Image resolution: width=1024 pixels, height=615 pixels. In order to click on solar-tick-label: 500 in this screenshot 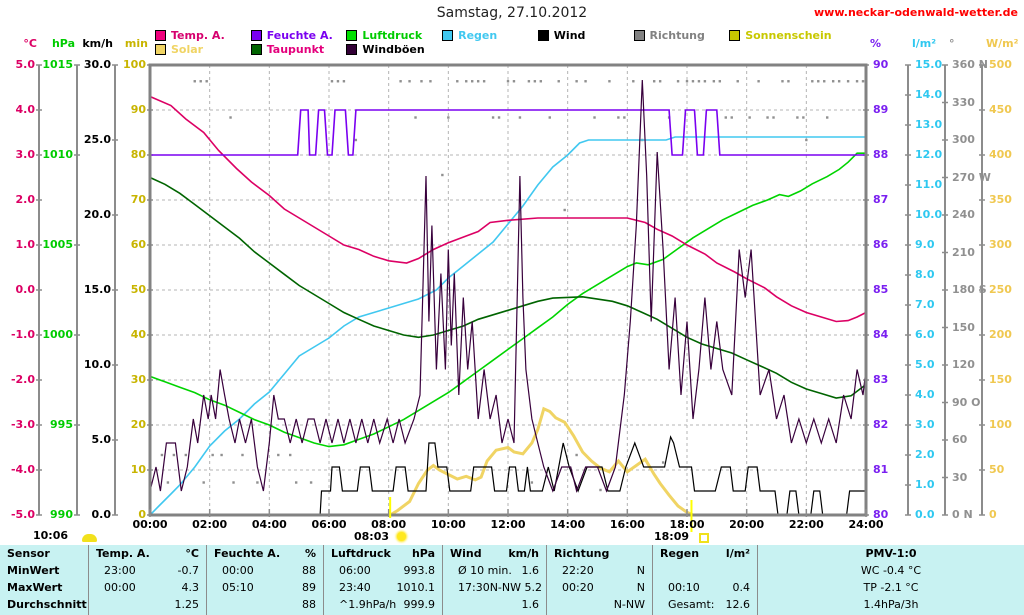, I will do `click(1000, 64)`.